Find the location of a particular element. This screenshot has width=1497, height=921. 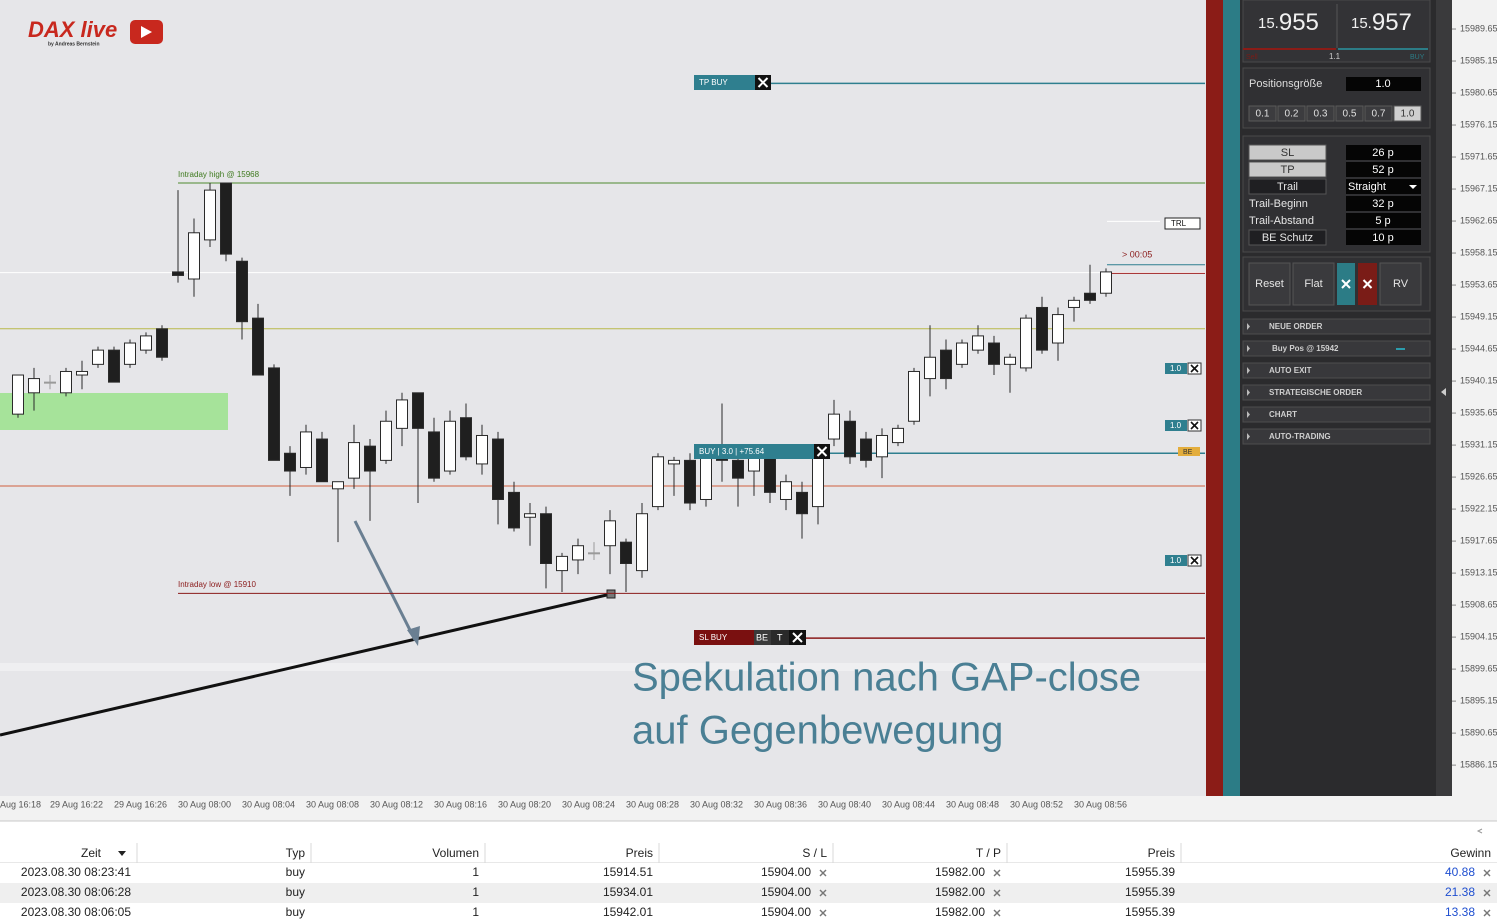

table-cell: 2023.08.30 08:23:41 is located at coordinates (76, 872).